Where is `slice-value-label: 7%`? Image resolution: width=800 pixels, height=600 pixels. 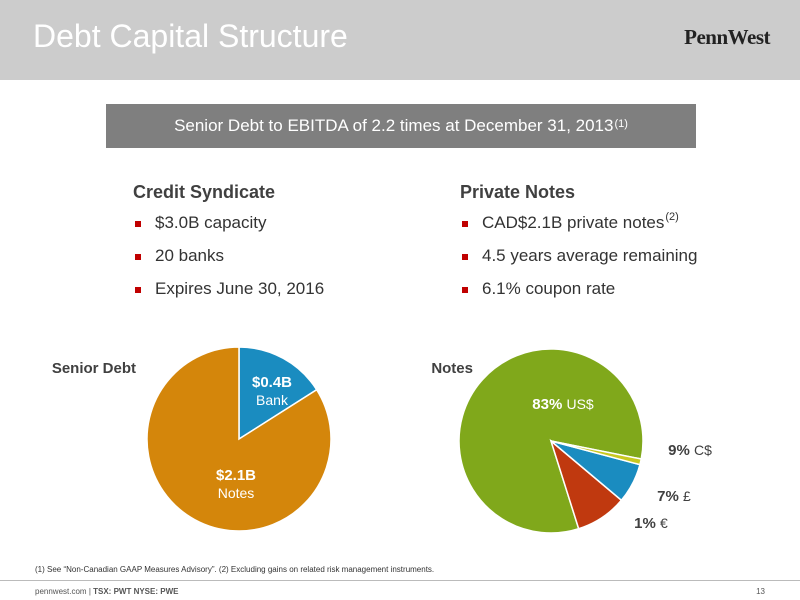 slice-value-label: 7% is located at coordinates (670, 496).